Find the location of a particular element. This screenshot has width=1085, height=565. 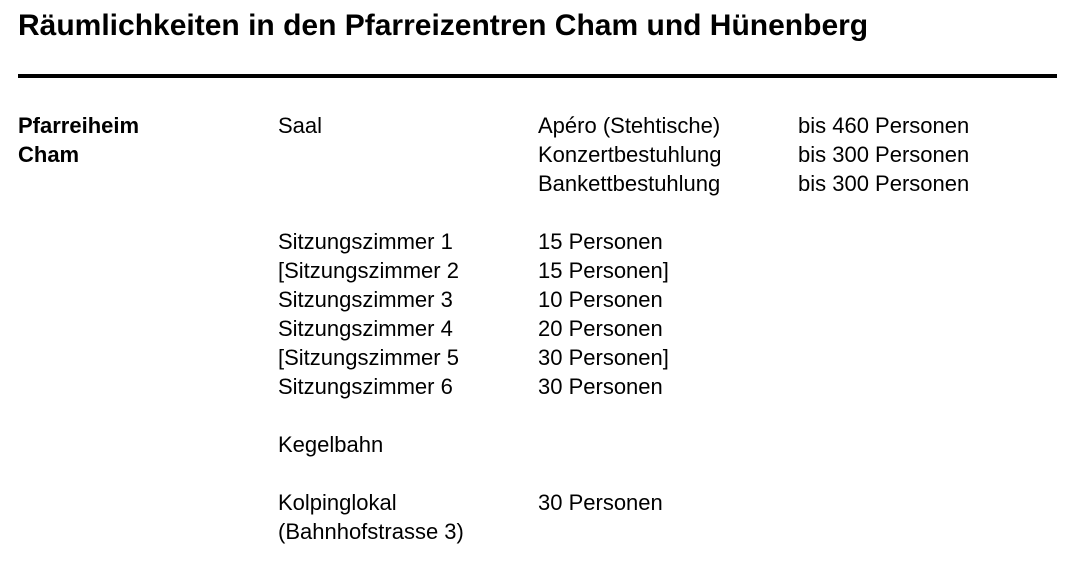

room-capacity: 15 Personen] is located at coordinates (603, 270).